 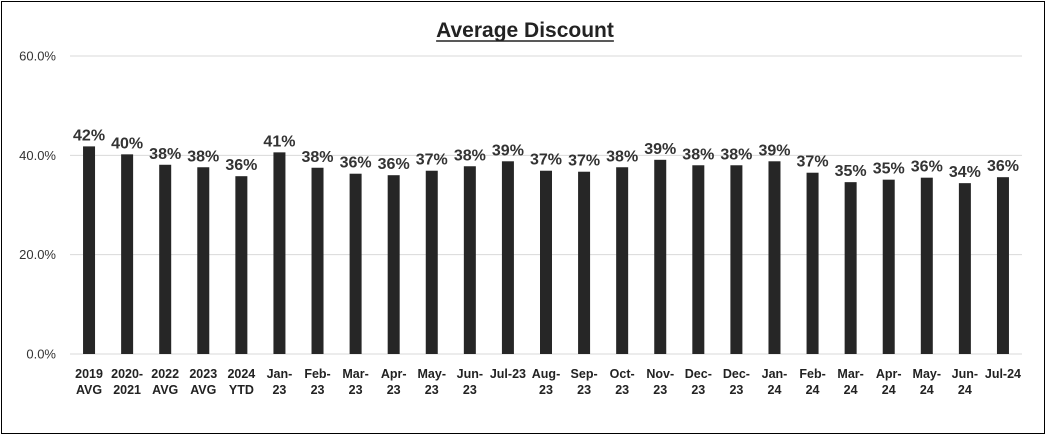 I want to click on x-tick-label: May-23, so click(x=432, y=382).